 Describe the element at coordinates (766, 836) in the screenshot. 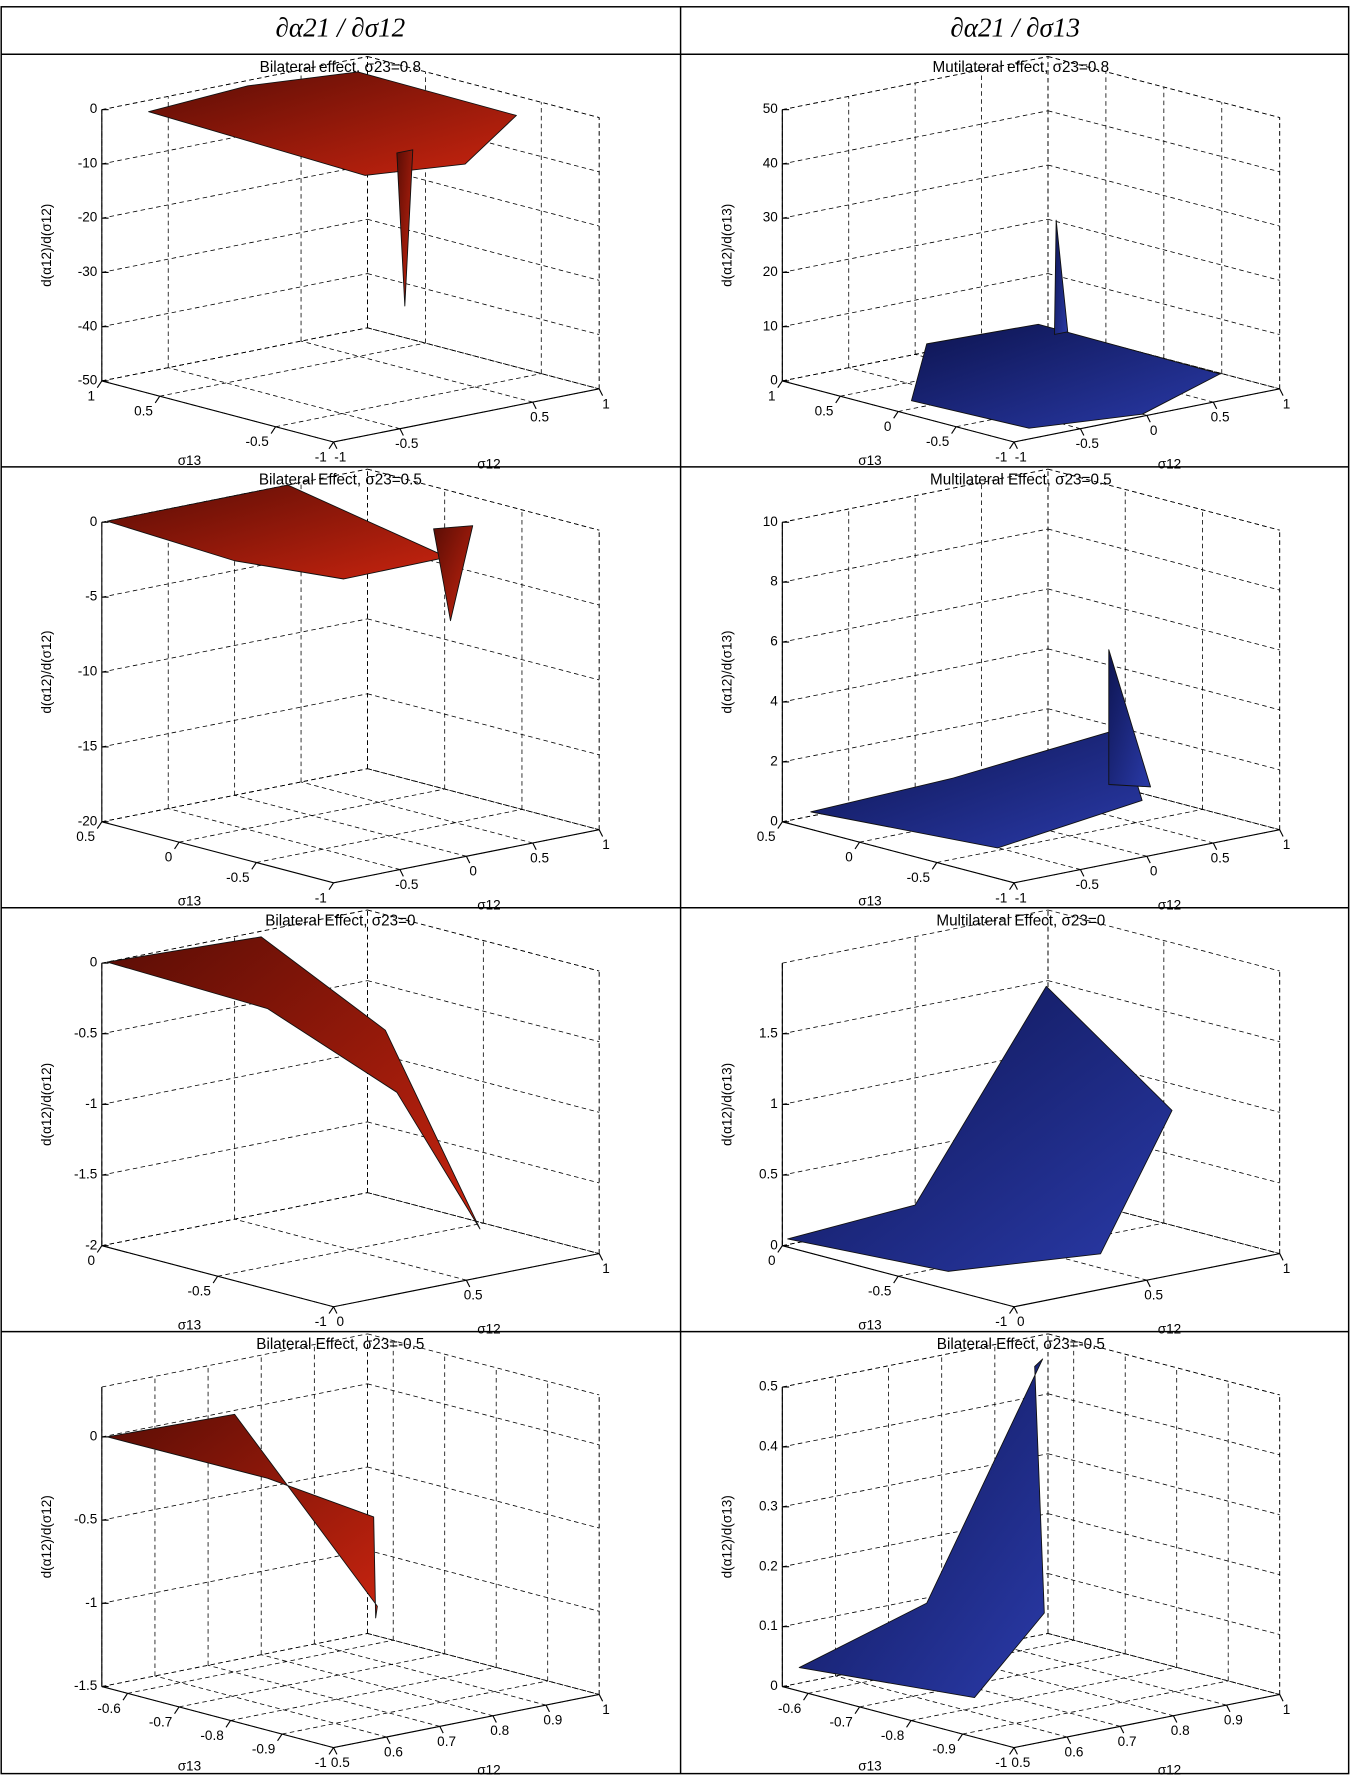

I see `y-tick-label: 0.5` at that location.